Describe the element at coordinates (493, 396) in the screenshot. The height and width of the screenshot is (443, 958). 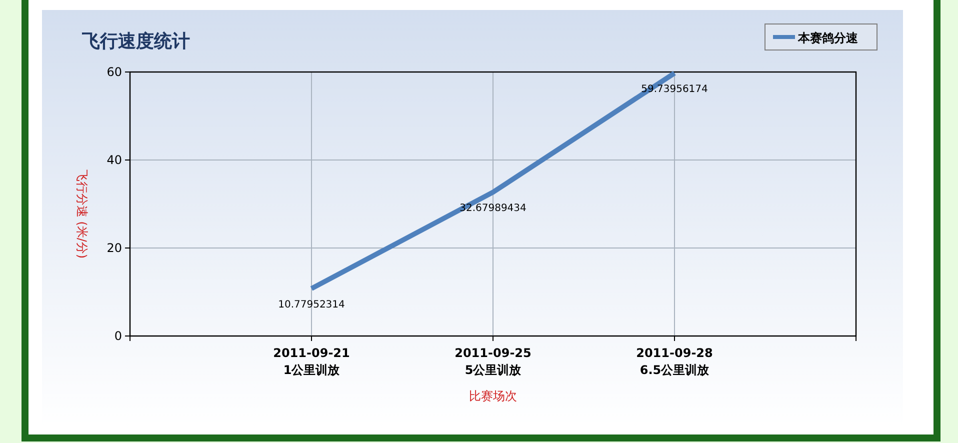
I see `x-axis-title: 比赛场次` at that location.